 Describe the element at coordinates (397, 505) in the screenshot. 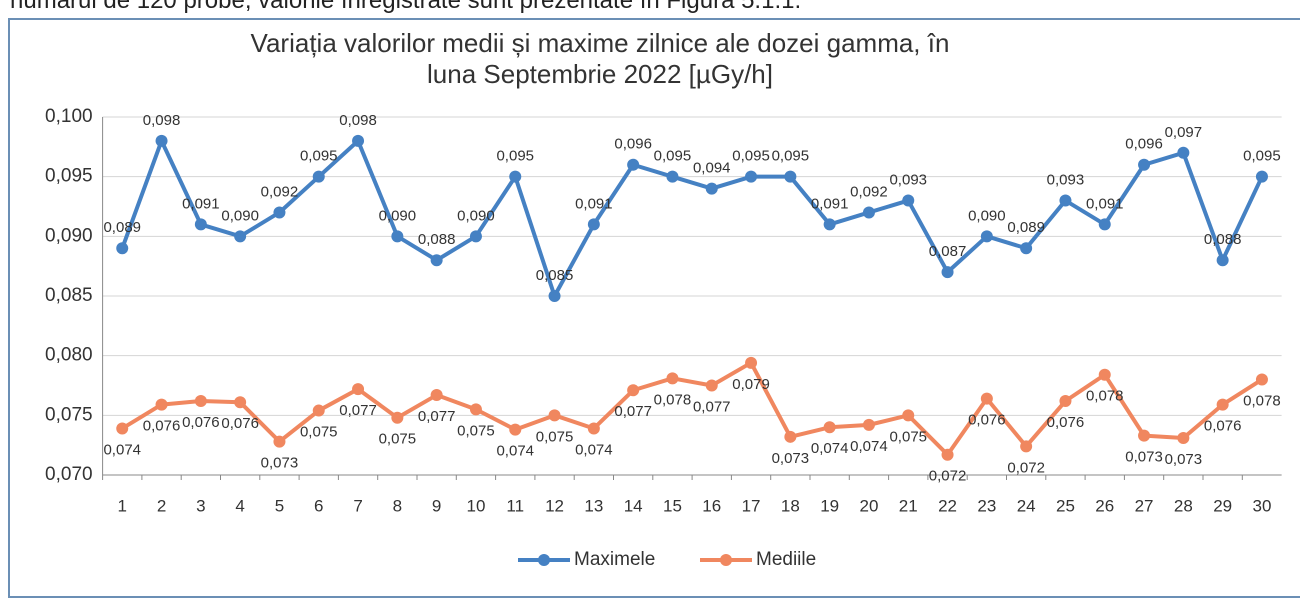

I see `x-tick-label: 8` at that location.